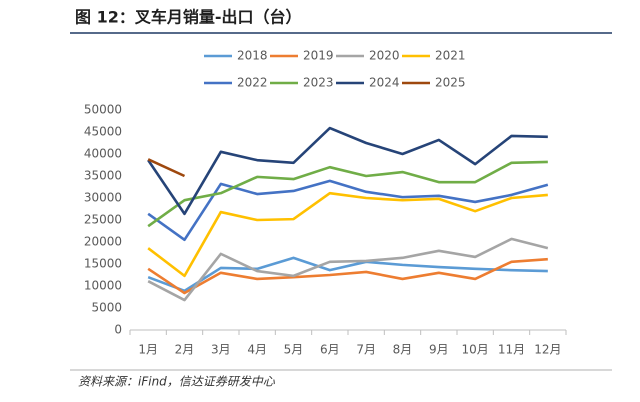  Describe the element at coordinates (221, 350) in the screenshot. I see `x-tick-label: 3月` at that location.